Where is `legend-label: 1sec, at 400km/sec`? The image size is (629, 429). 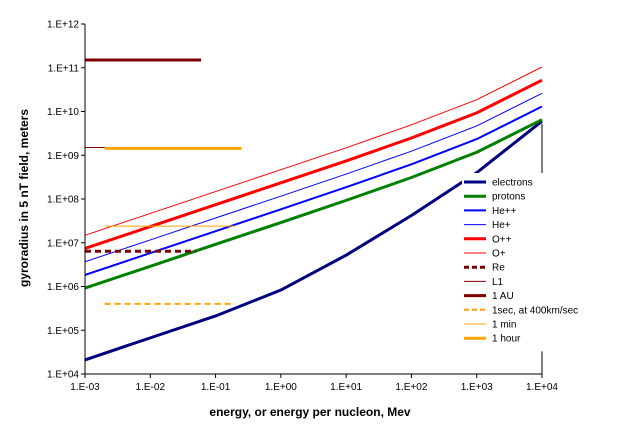
legend-label: 1sec, at 400km/sec is located at coordinates (535, 310).